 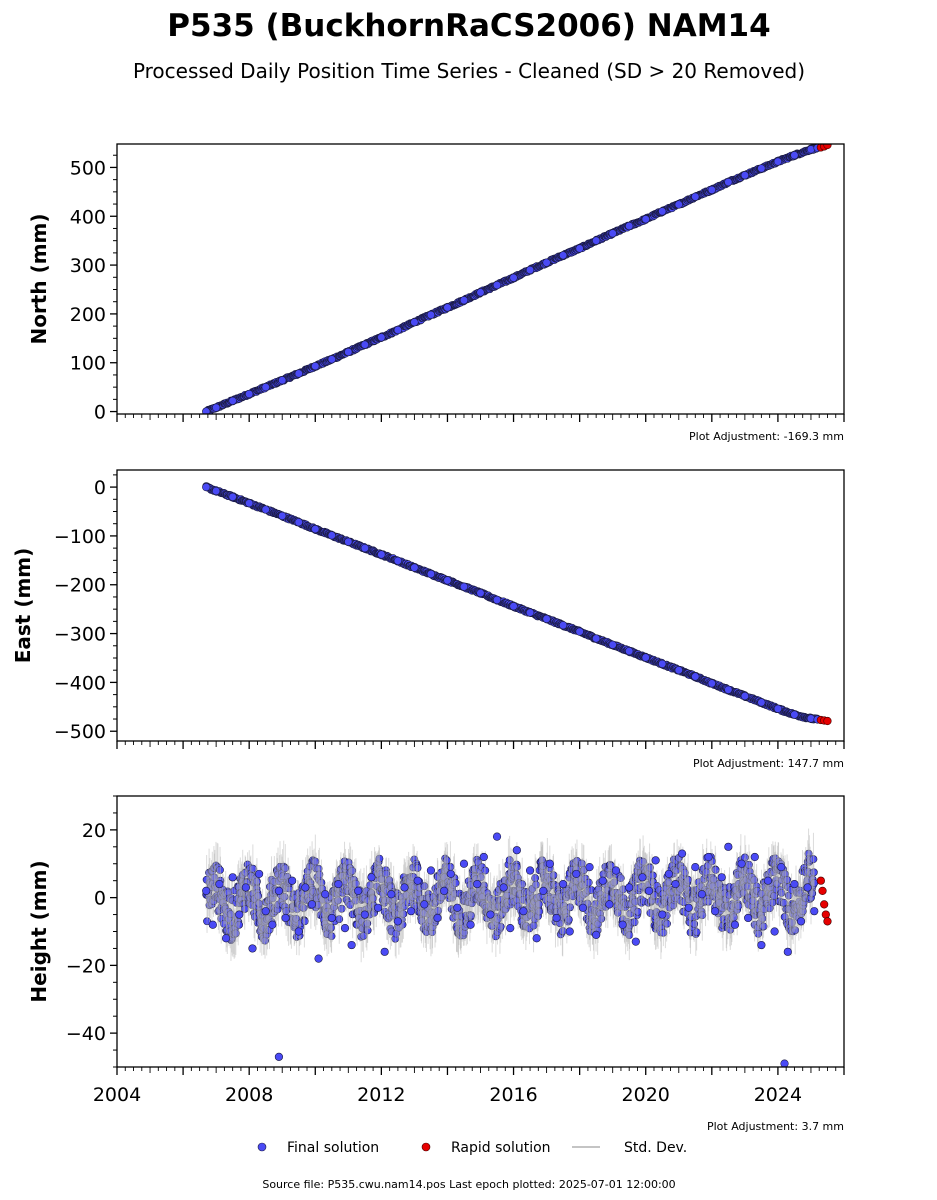 What do you see at coordinates (80, 586) in the screenshot?
I see `y-tick-label: −200` at bounding box center [80, 586].